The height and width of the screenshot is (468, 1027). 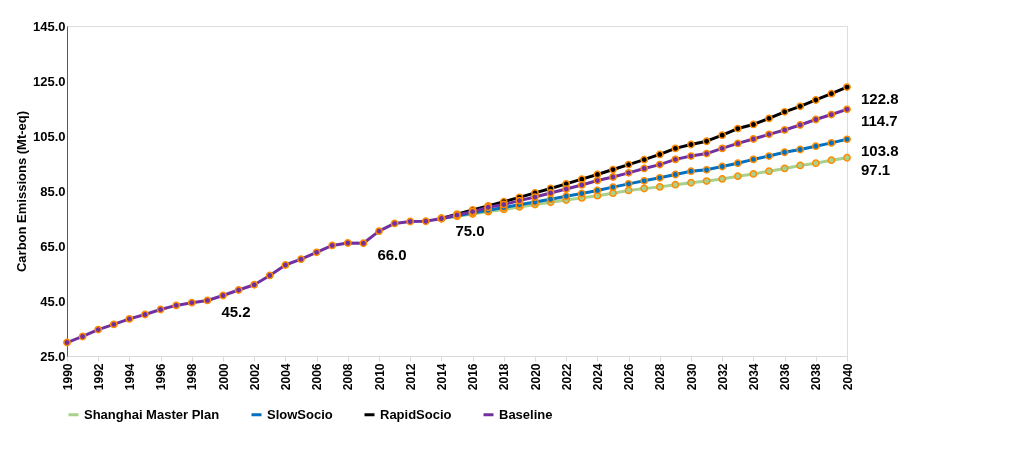 I want to click on x-tick-label: 2028, so click(x=660, y=377).